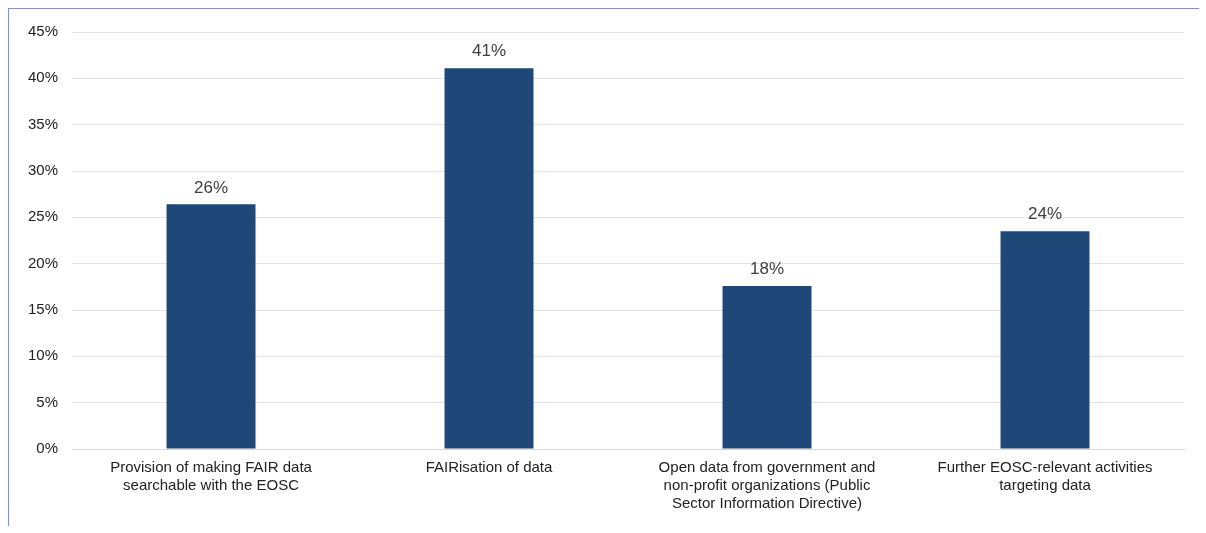 The image size is (1206, 533). What do you see at coordinates (43, 170) in the screenshot?
I see `y-tick-label: 30%` at bounding box center [43, 170].